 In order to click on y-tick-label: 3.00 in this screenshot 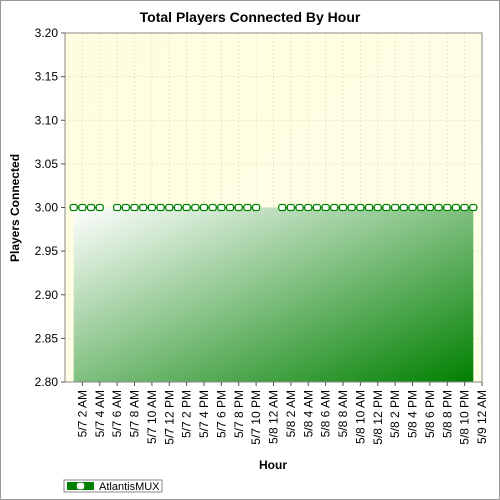, I will do `click(47, 208)`.